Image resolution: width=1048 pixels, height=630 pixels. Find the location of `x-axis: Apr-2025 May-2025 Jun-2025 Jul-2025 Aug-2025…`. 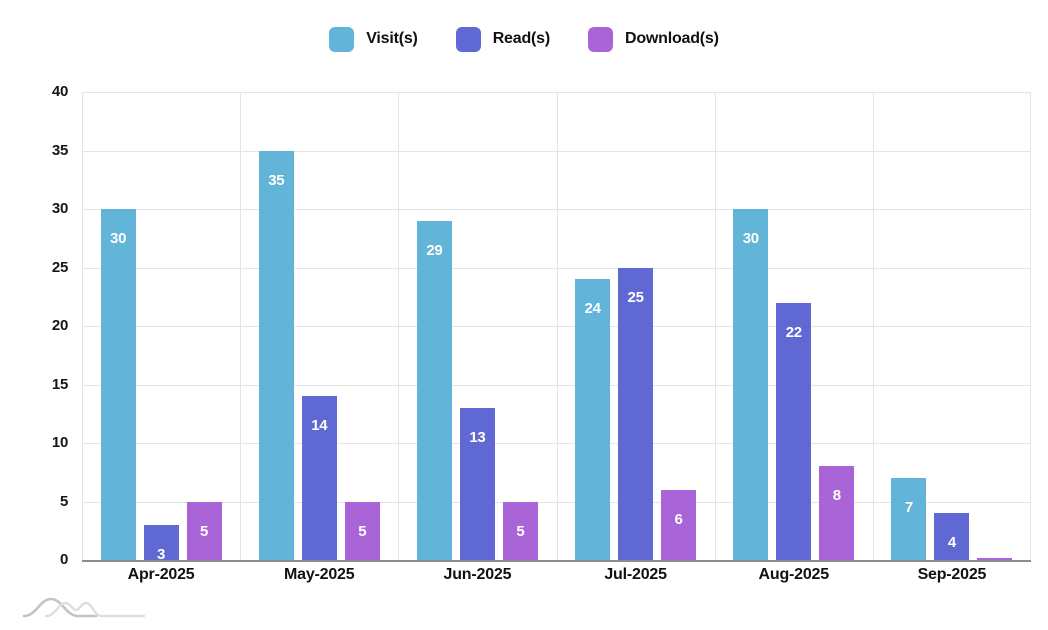

x-axis: Apr-2025 May-2025 Jun-2025 Jul-2025 Aug-2025… is located at coordinates (556, 577).